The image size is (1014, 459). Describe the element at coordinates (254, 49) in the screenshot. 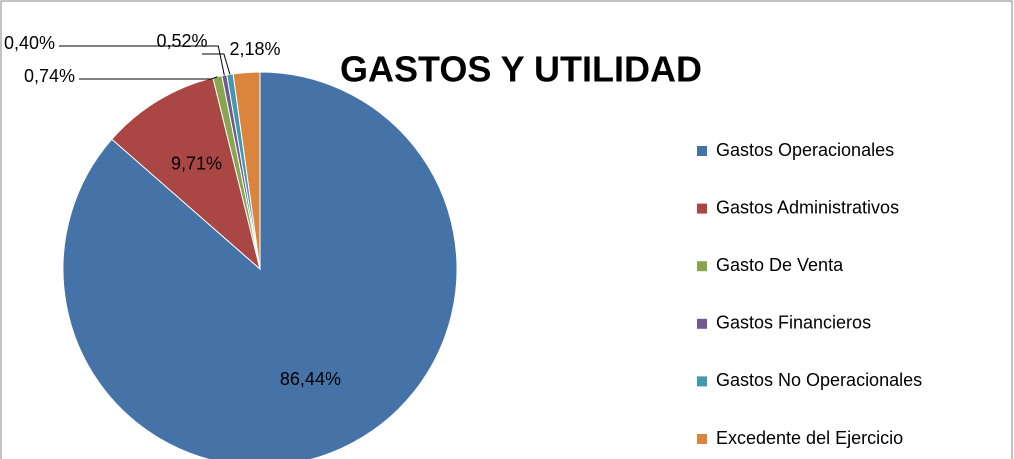

I see `data-label: 2,18%` at that location.